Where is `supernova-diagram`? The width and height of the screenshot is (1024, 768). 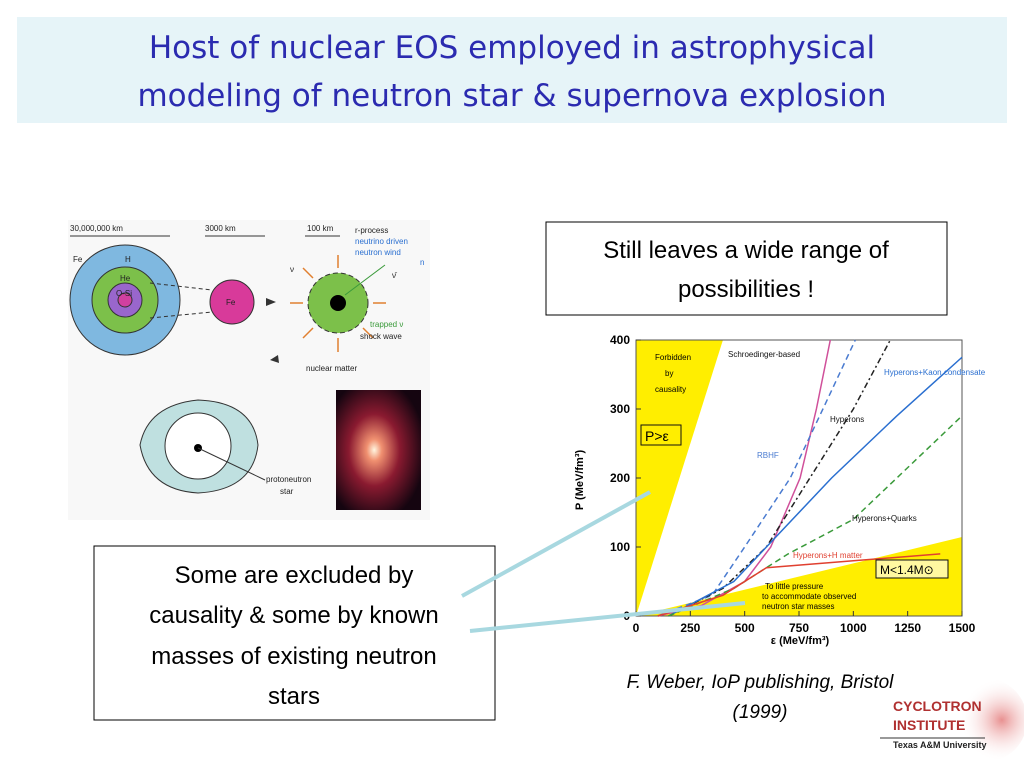 supernova-diagram is located at coordinates (249, 370).